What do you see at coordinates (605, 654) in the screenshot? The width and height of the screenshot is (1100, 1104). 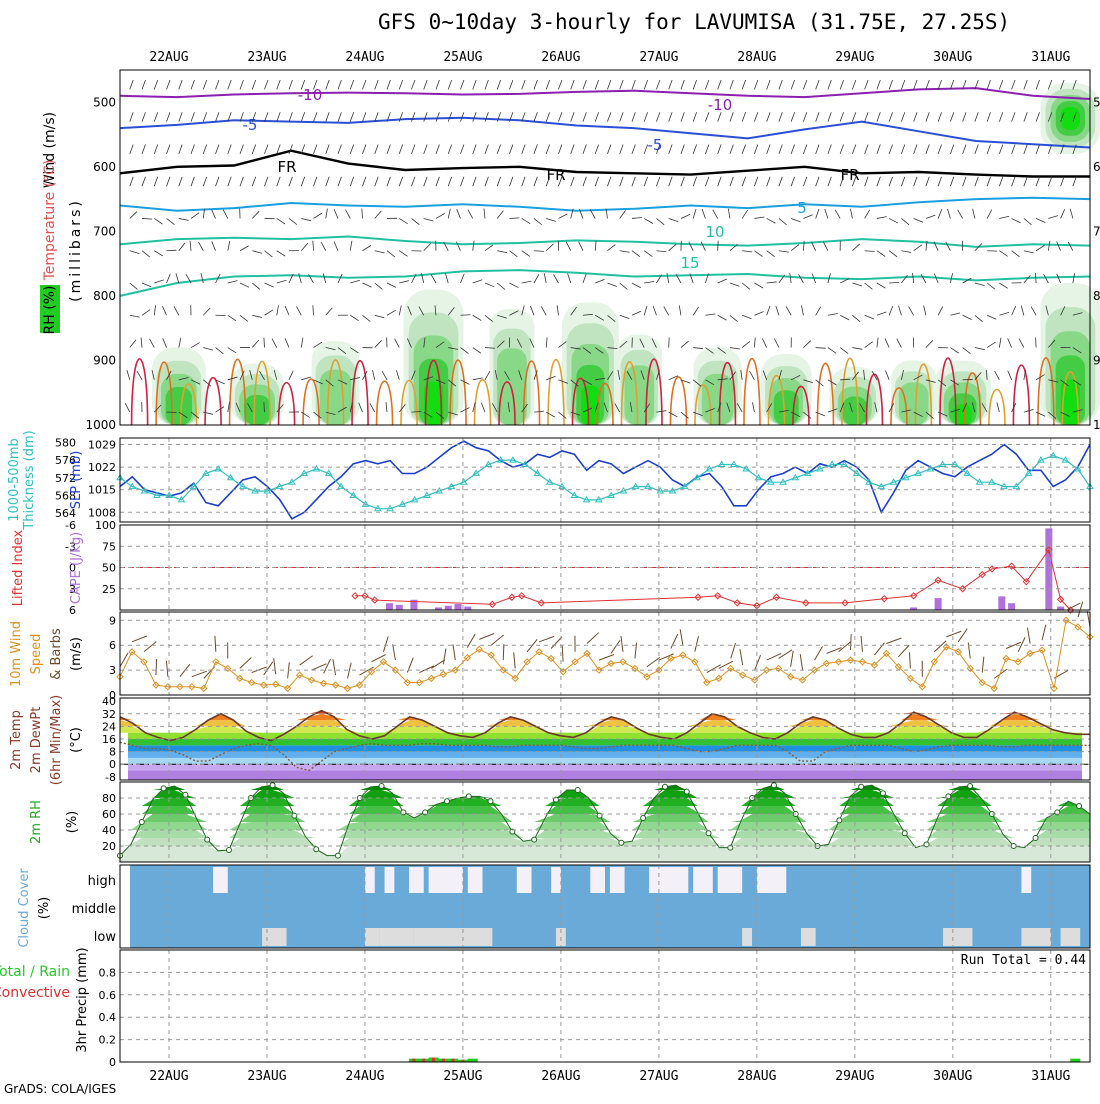 I see `wind-line` at bounding box center [605, 654].